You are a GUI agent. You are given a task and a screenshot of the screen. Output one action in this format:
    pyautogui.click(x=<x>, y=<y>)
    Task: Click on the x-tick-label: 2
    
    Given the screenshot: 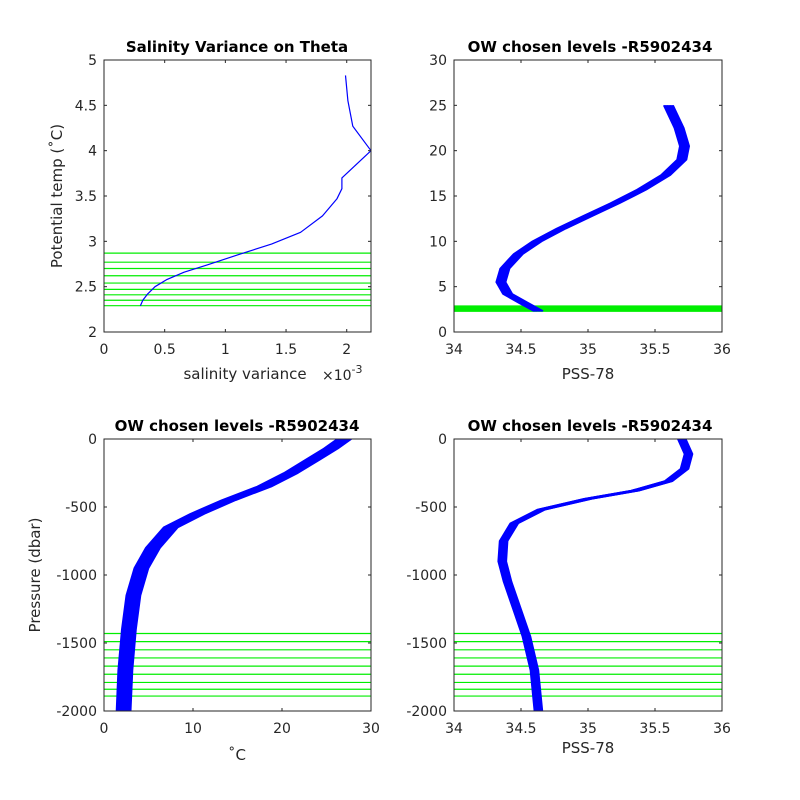 What is the action you would take?
    pyautogui.click(x=346, y=350)
    